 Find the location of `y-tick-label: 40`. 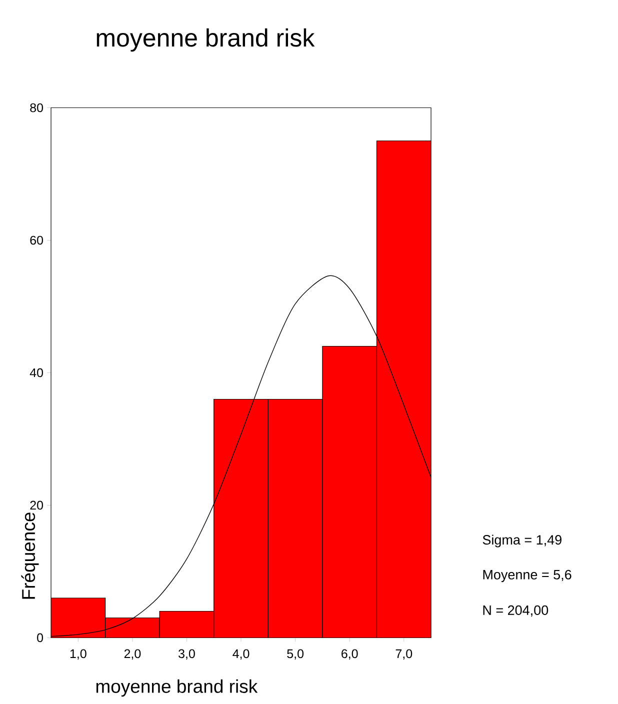

y-tick-label: 40 is located at coordinates (37, 373).